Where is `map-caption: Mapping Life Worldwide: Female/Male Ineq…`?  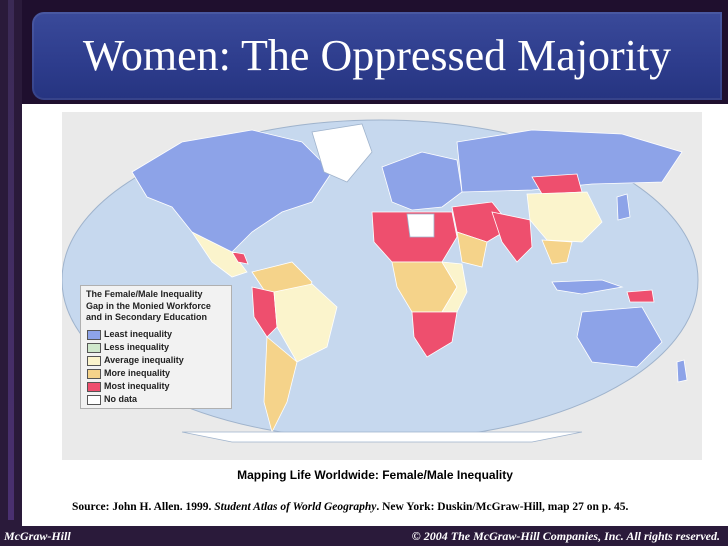 map-caption: Mapping Life Worldwide: Female/Male Ineq… is located at coordinates (375, 475).